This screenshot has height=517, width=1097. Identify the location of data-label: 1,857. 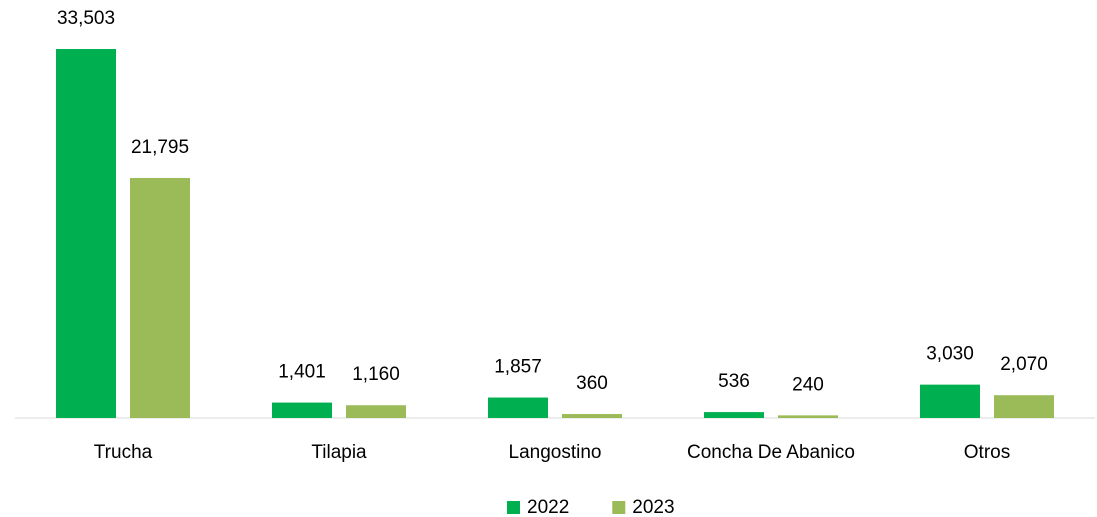
(518, 367).